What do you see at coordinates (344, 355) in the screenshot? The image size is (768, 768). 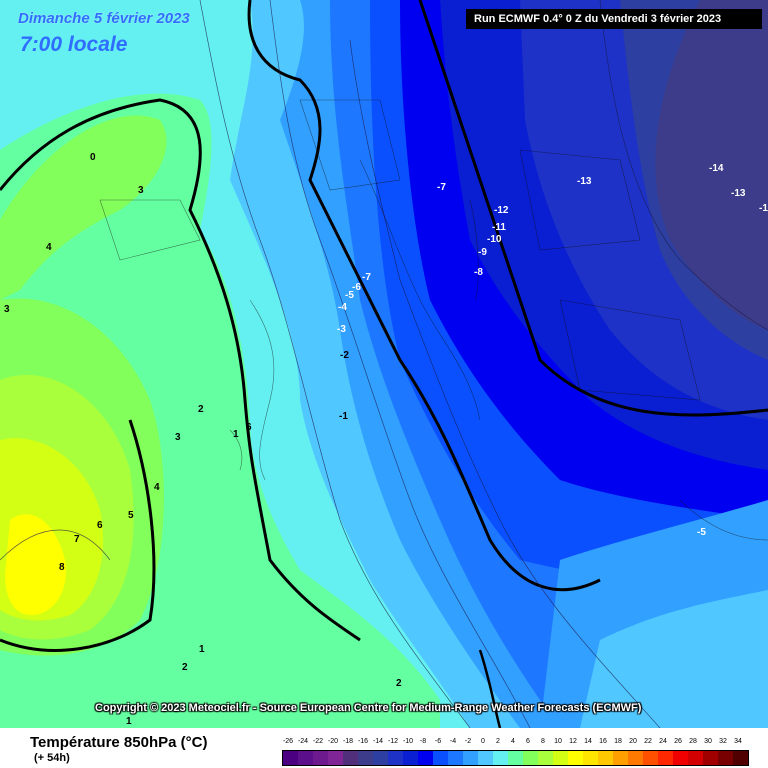 I see `temperature-label: -2` at bounding box center [344, 355].